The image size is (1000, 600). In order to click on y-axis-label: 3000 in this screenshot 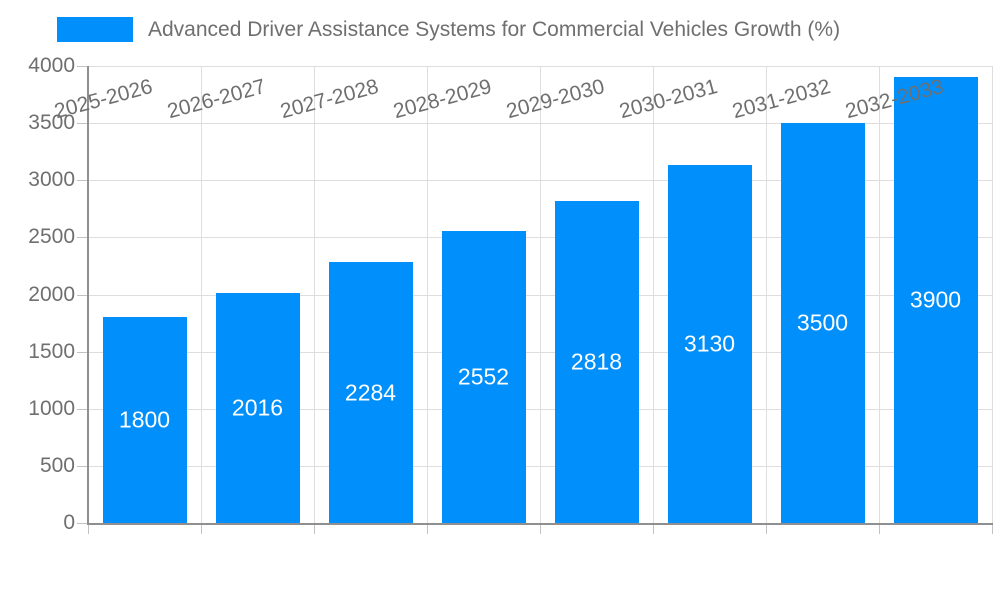, I will do `click(51, 180)`.